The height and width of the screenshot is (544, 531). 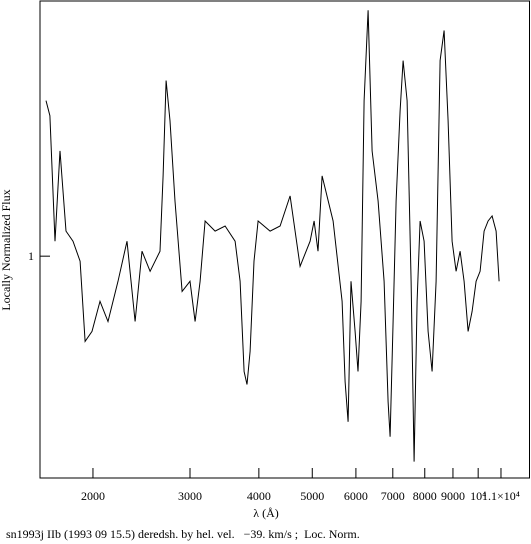 What do you see at coordinates (6, 249) in the screenshot?
I see `y-axis-label: Locally Normalized Flux` at bounding box center [6, 249].